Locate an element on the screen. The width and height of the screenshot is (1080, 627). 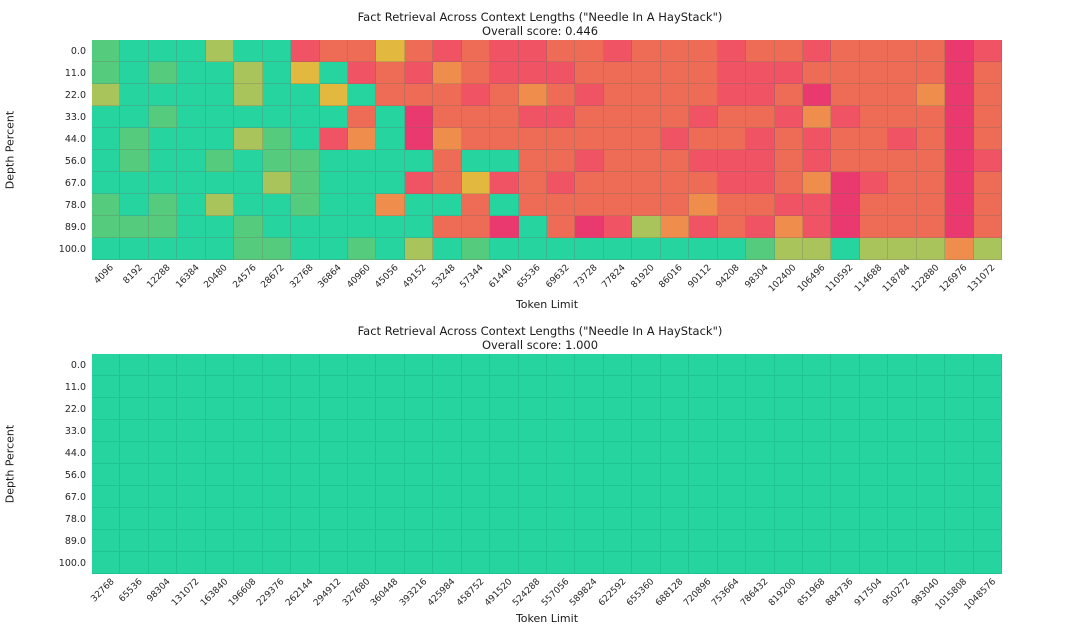
x-tick-label: 69632 is located at coordinates (557, 277).